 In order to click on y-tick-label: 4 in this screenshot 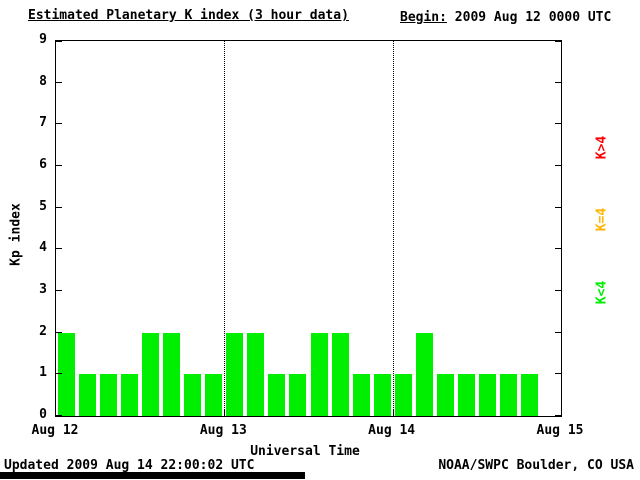, I will do `click(43, 248)`.